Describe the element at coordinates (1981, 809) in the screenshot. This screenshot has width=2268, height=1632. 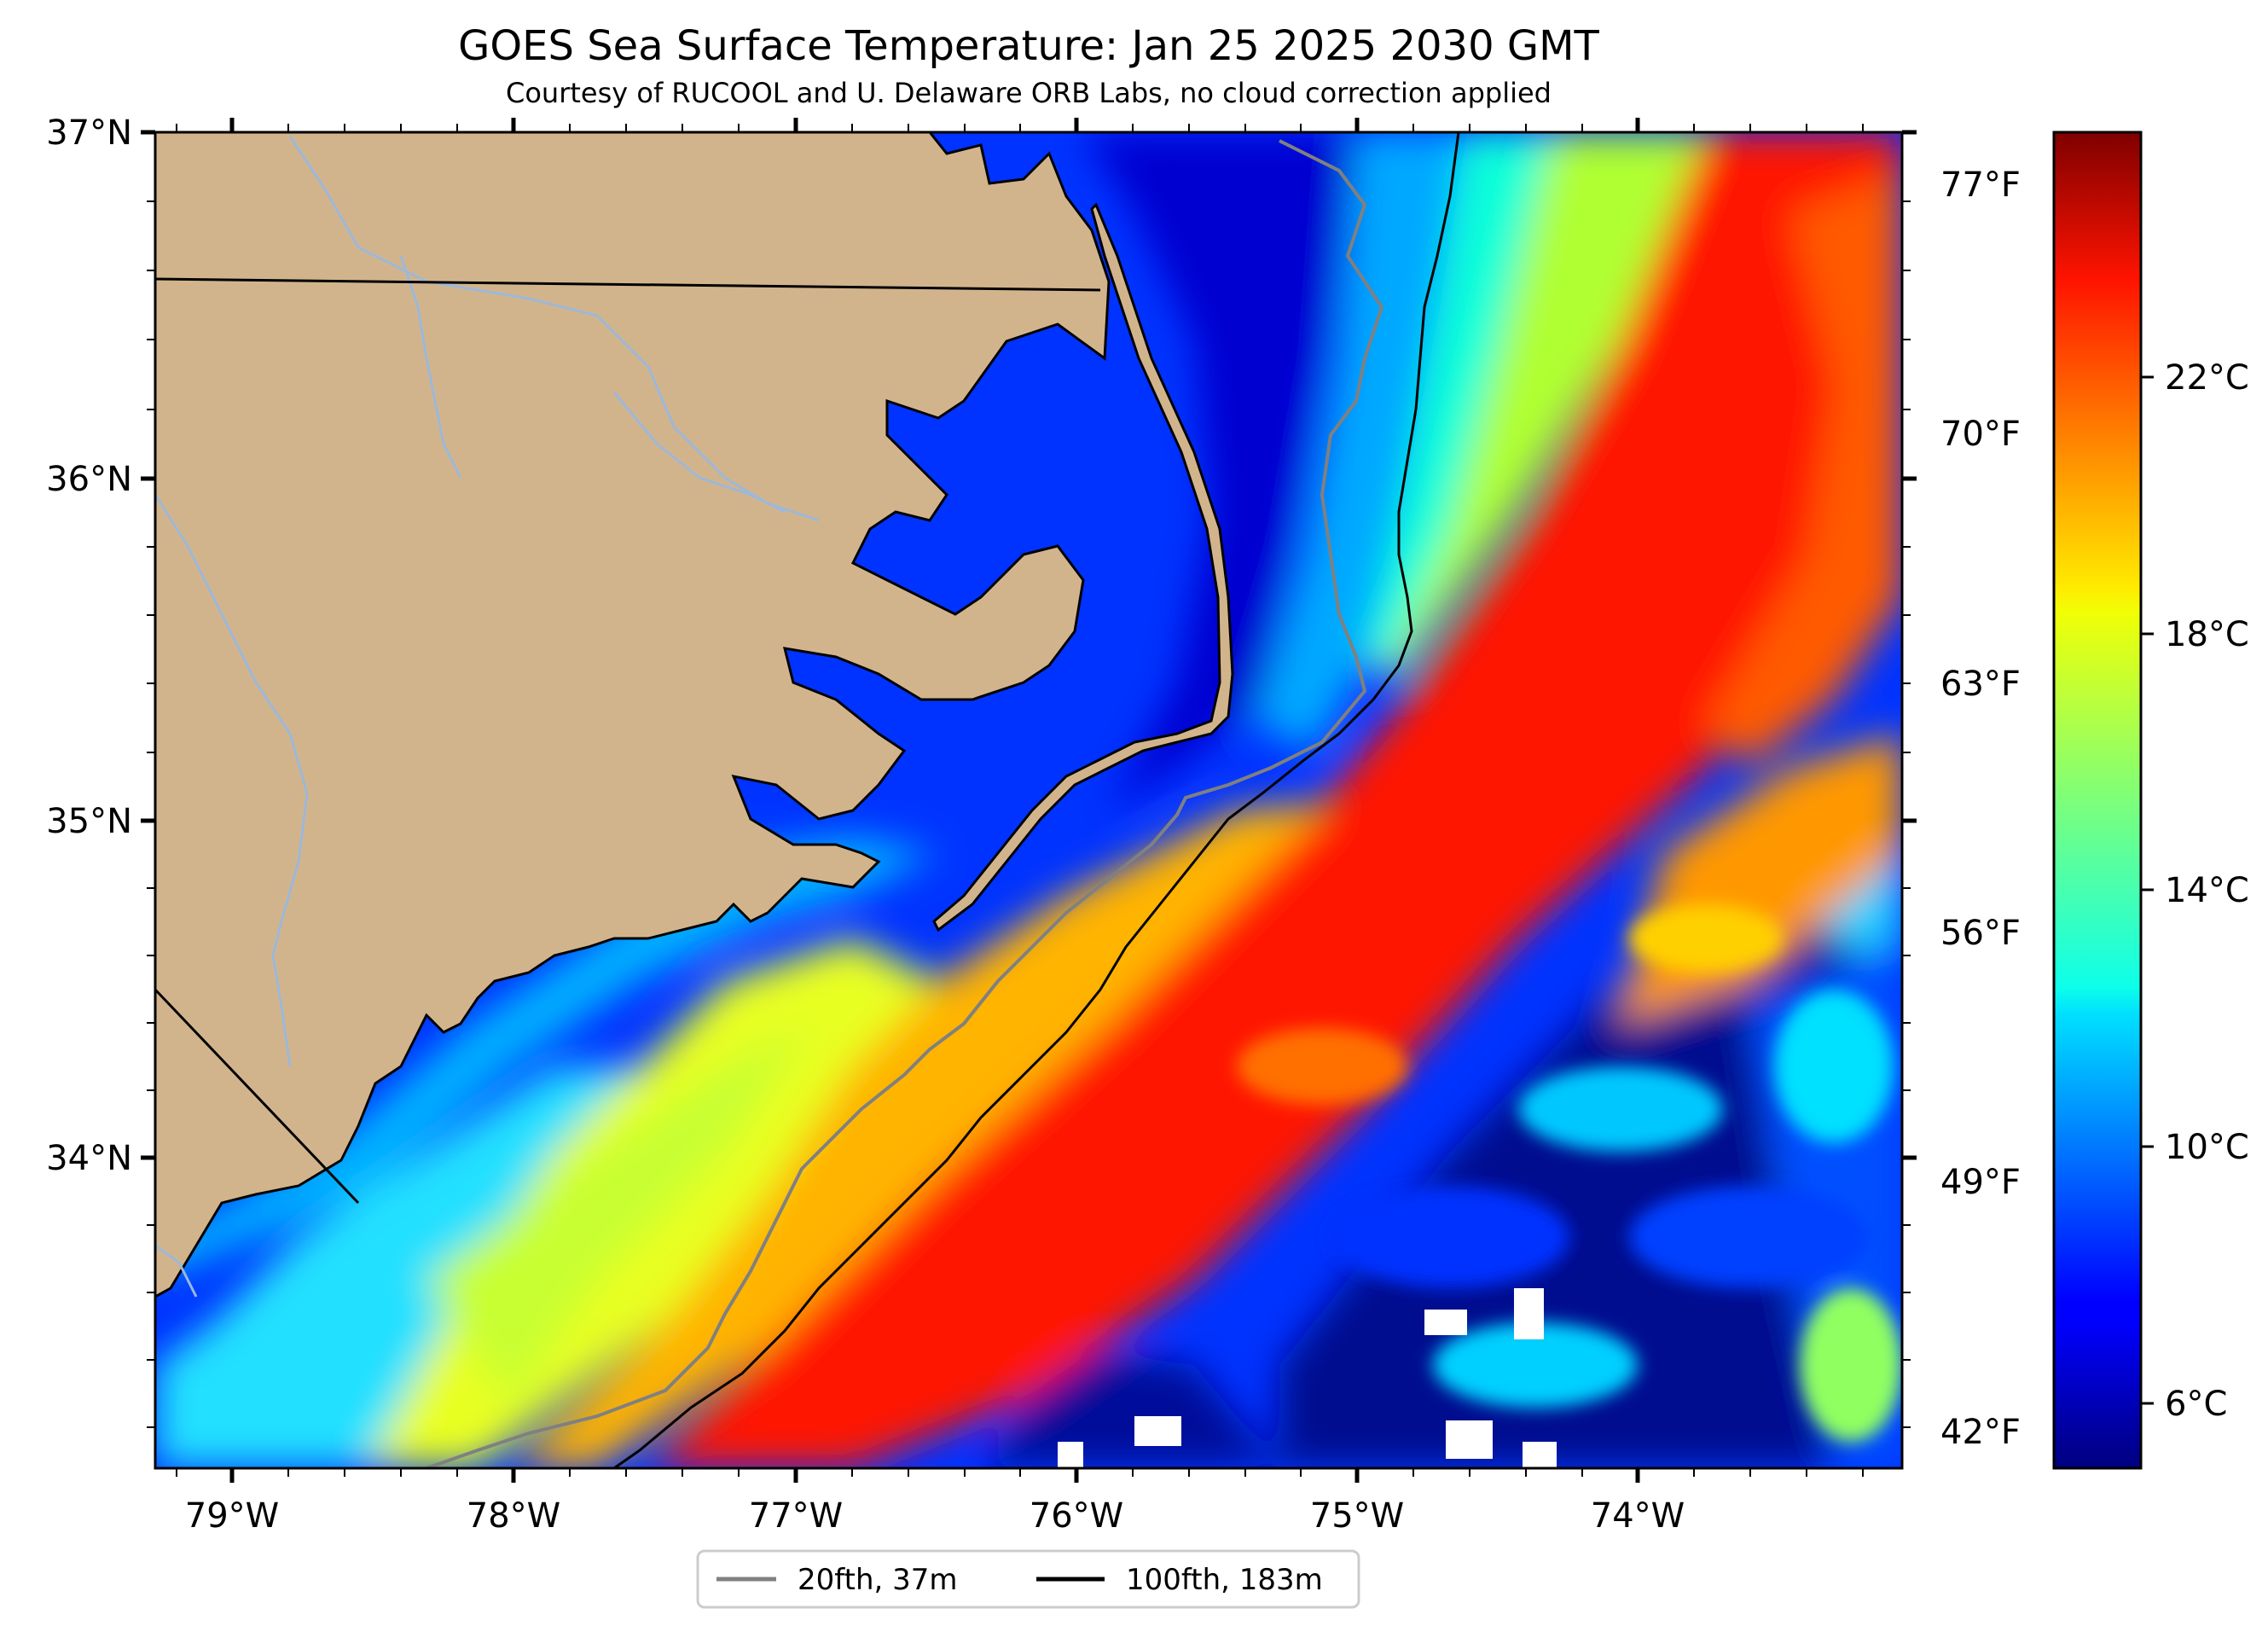
I see `fahrenheit-labels: 77°F 70°F 63°F 56°F 49°F 42°F` at that location.